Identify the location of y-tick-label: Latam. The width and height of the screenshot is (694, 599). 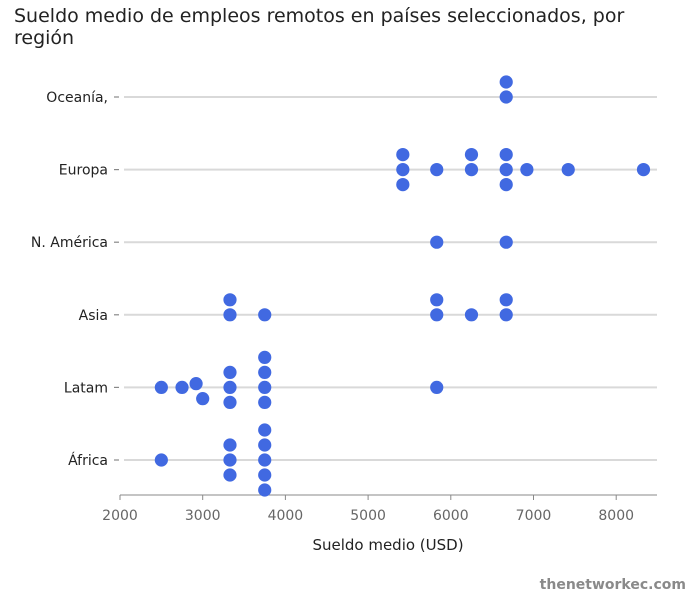
(86, 388).